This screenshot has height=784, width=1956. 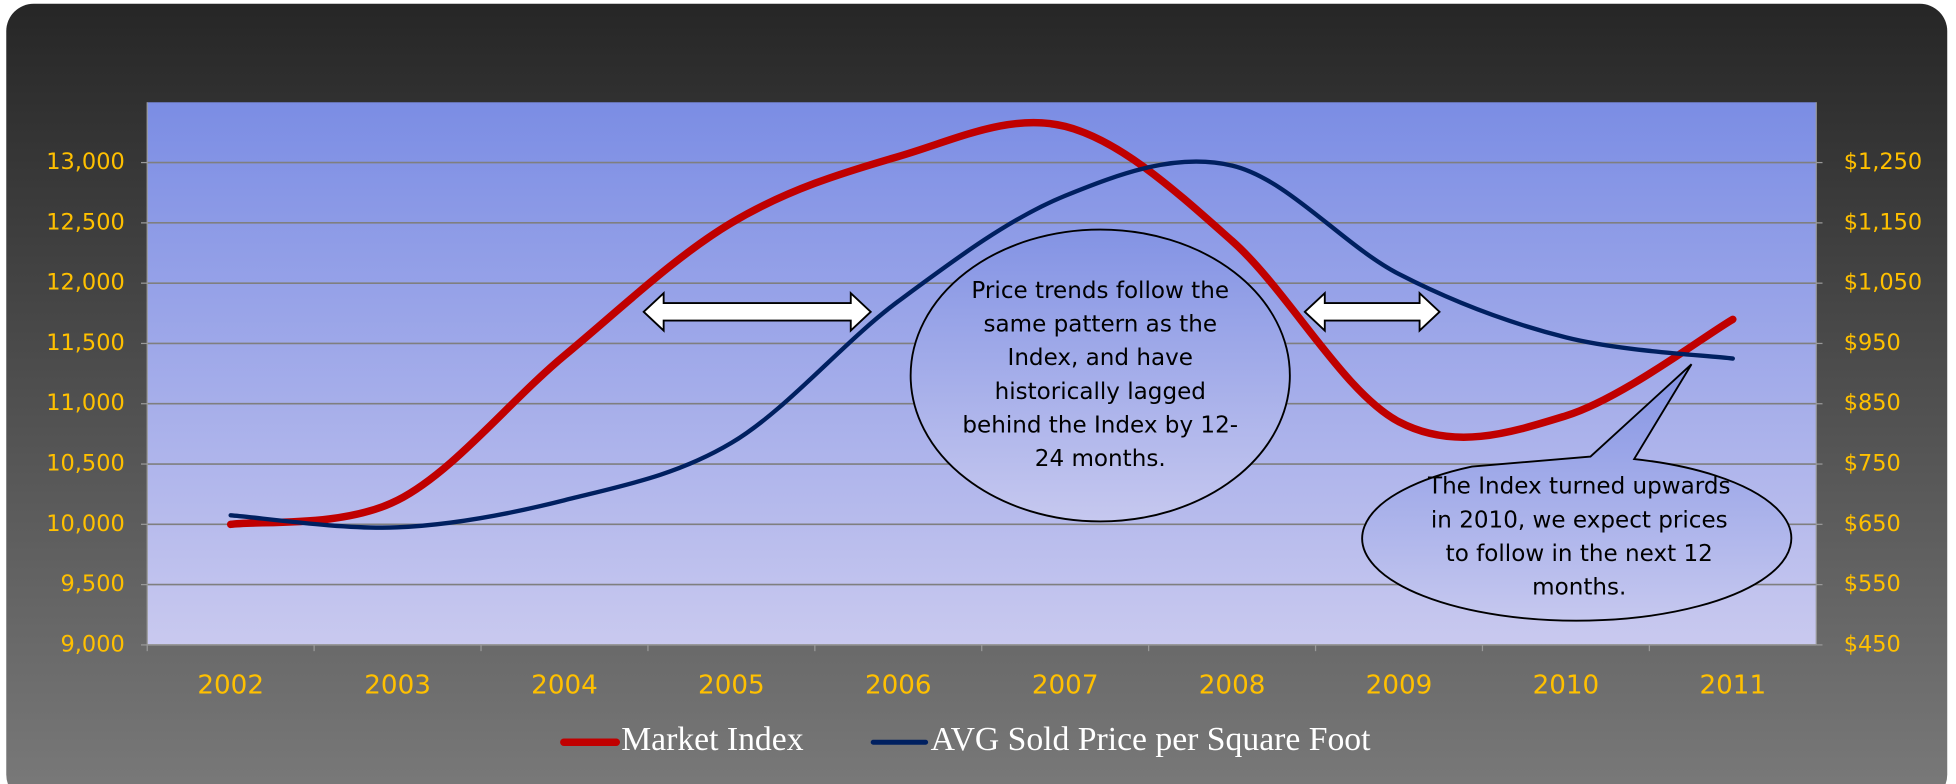 I want to click on x-tick-label: 2009, so click(x=1399, y=686).